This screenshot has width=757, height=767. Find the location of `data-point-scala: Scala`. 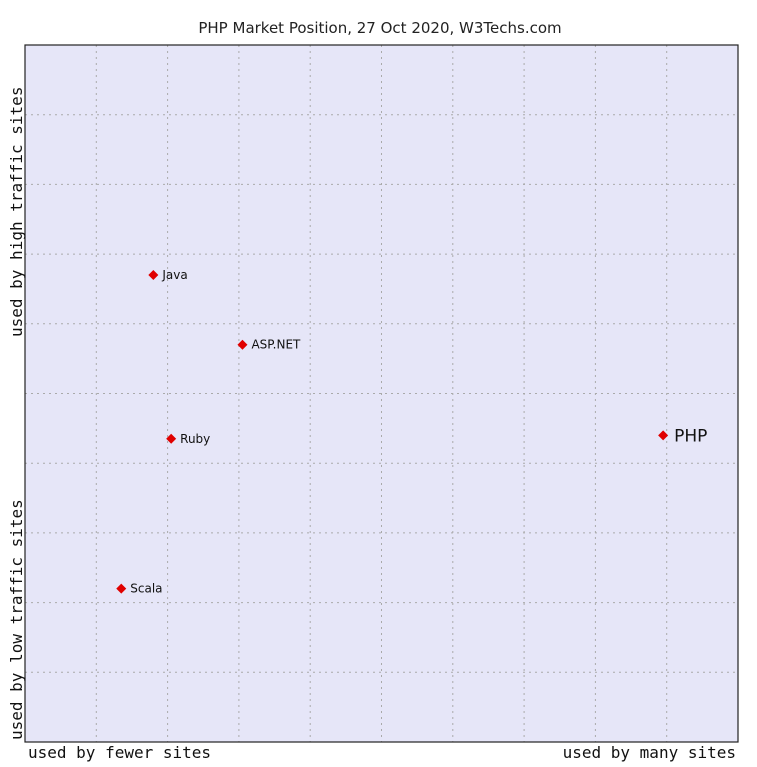

data-point-scala: Scala is located at coordinates (139, 589).